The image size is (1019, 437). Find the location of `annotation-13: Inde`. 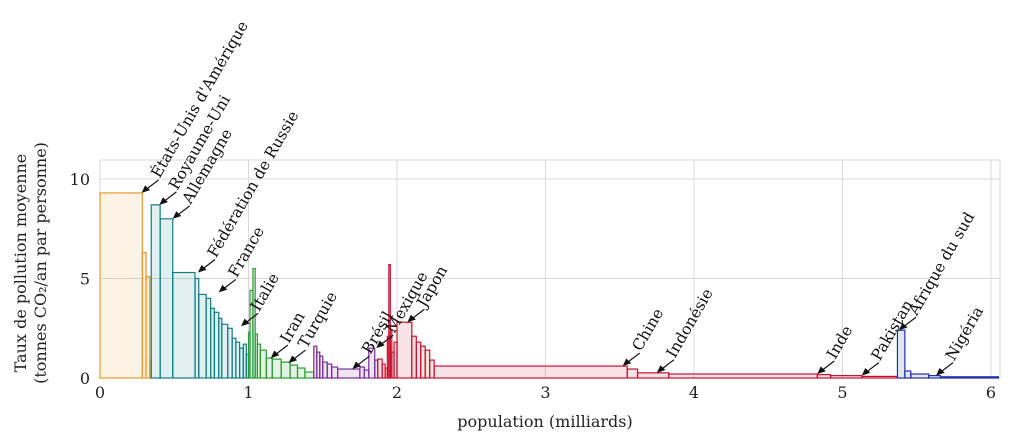

annotation-13: Inde is located at coordinates (836, 349).